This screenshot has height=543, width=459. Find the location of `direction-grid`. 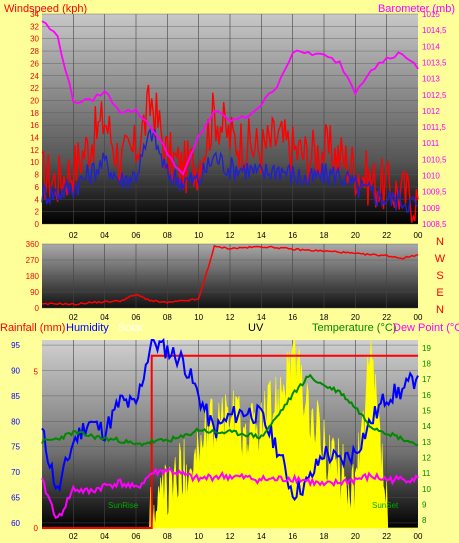

direction-grid is located at coordinates (230, 276).